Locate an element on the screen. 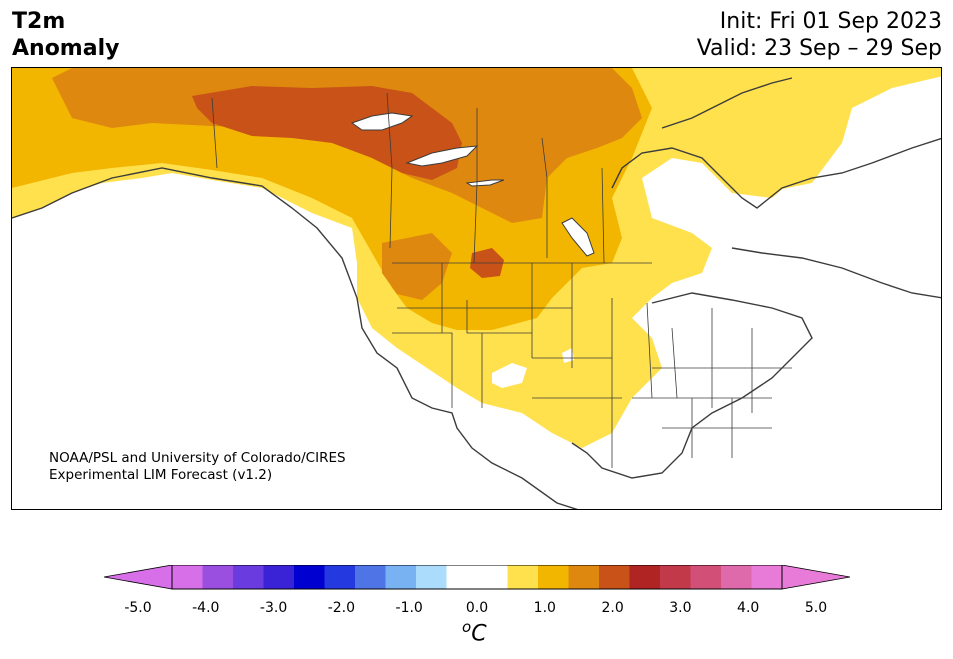 This screenshot has height=659, width=953. anomaly-region-yellow-east is located at coordinates (752, 129).